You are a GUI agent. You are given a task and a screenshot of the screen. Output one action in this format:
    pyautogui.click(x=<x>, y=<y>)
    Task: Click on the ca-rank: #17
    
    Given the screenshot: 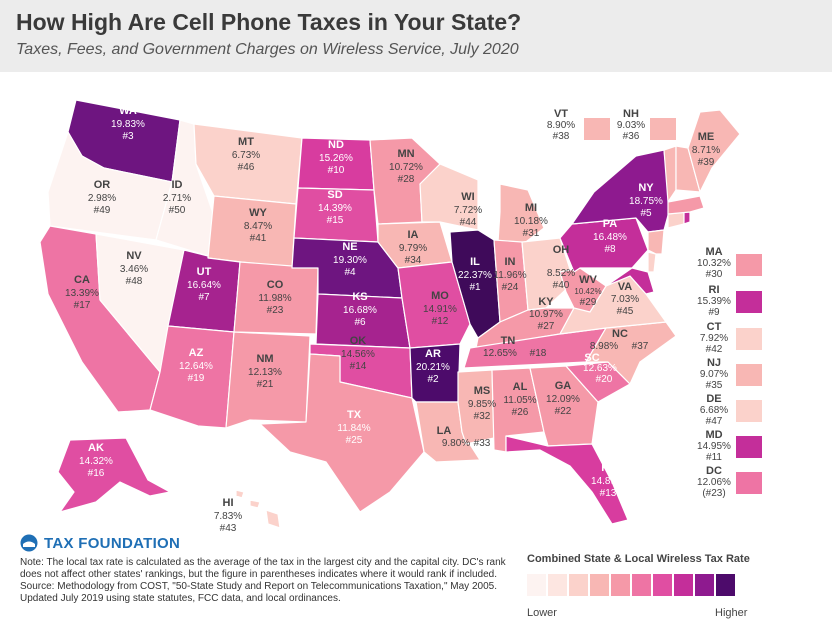 What is the action you would take?
    pyautogui.click(x=82, y=305)
    